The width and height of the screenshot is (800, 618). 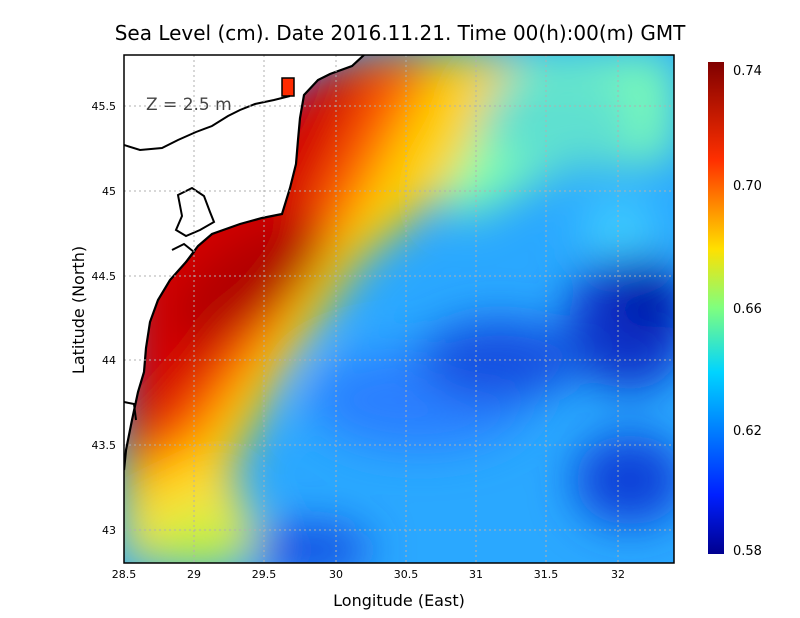 What do you see at coordinates (109, 191) in the screenshot?
I see `y-tick-label: 45` at bounding box center [109, 191].